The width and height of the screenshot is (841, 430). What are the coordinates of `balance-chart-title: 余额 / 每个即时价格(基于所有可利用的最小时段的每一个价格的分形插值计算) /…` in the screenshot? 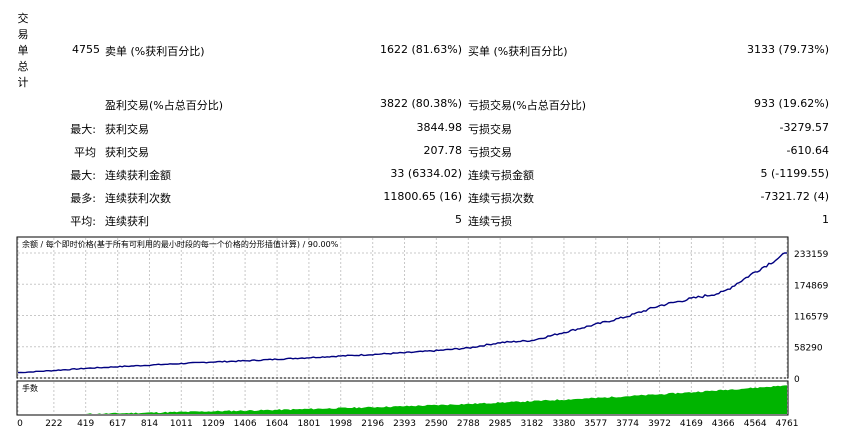 It's located at (180, 244).